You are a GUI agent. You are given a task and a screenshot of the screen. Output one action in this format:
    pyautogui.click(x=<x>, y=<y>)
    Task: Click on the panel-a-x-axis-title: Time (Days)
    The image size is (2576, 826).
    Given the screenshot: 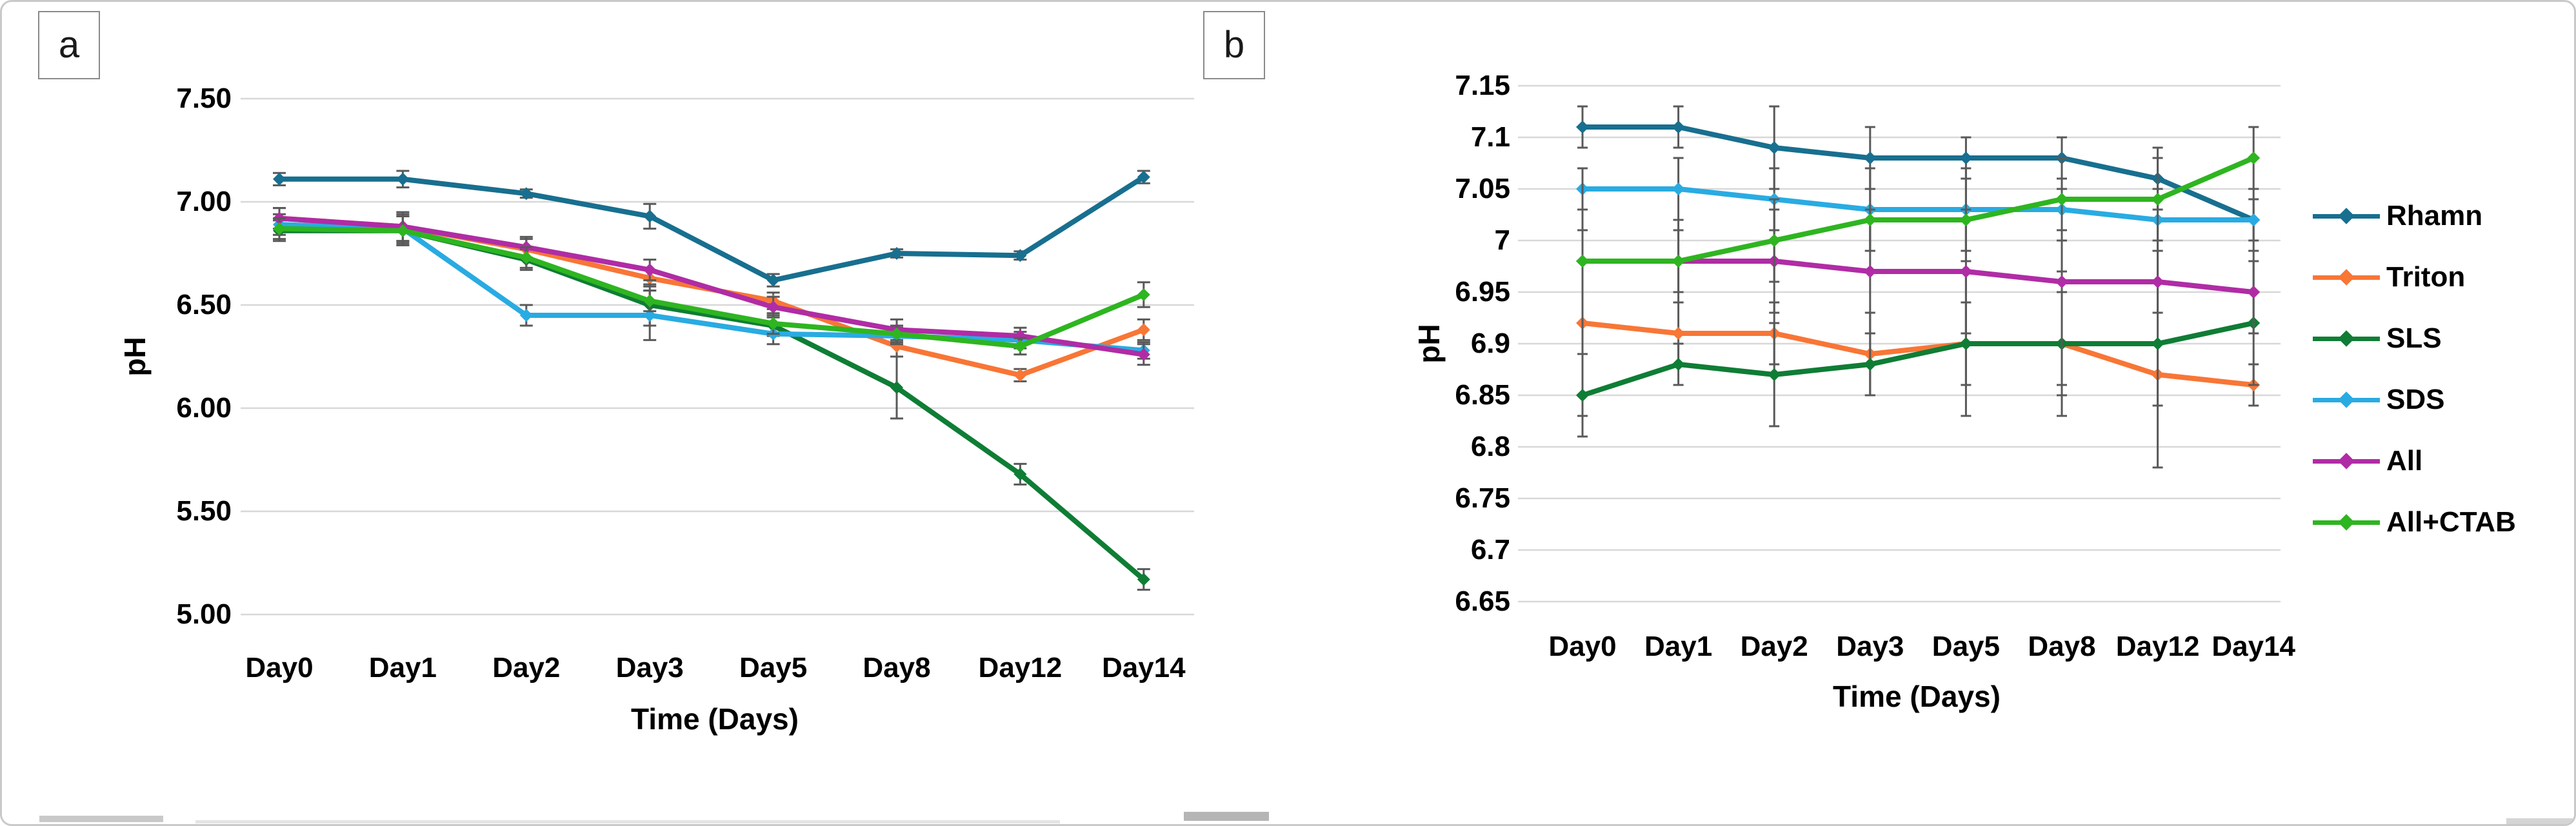 What is the action you would take?
    pyautogui.click(x=715, y=719)
    